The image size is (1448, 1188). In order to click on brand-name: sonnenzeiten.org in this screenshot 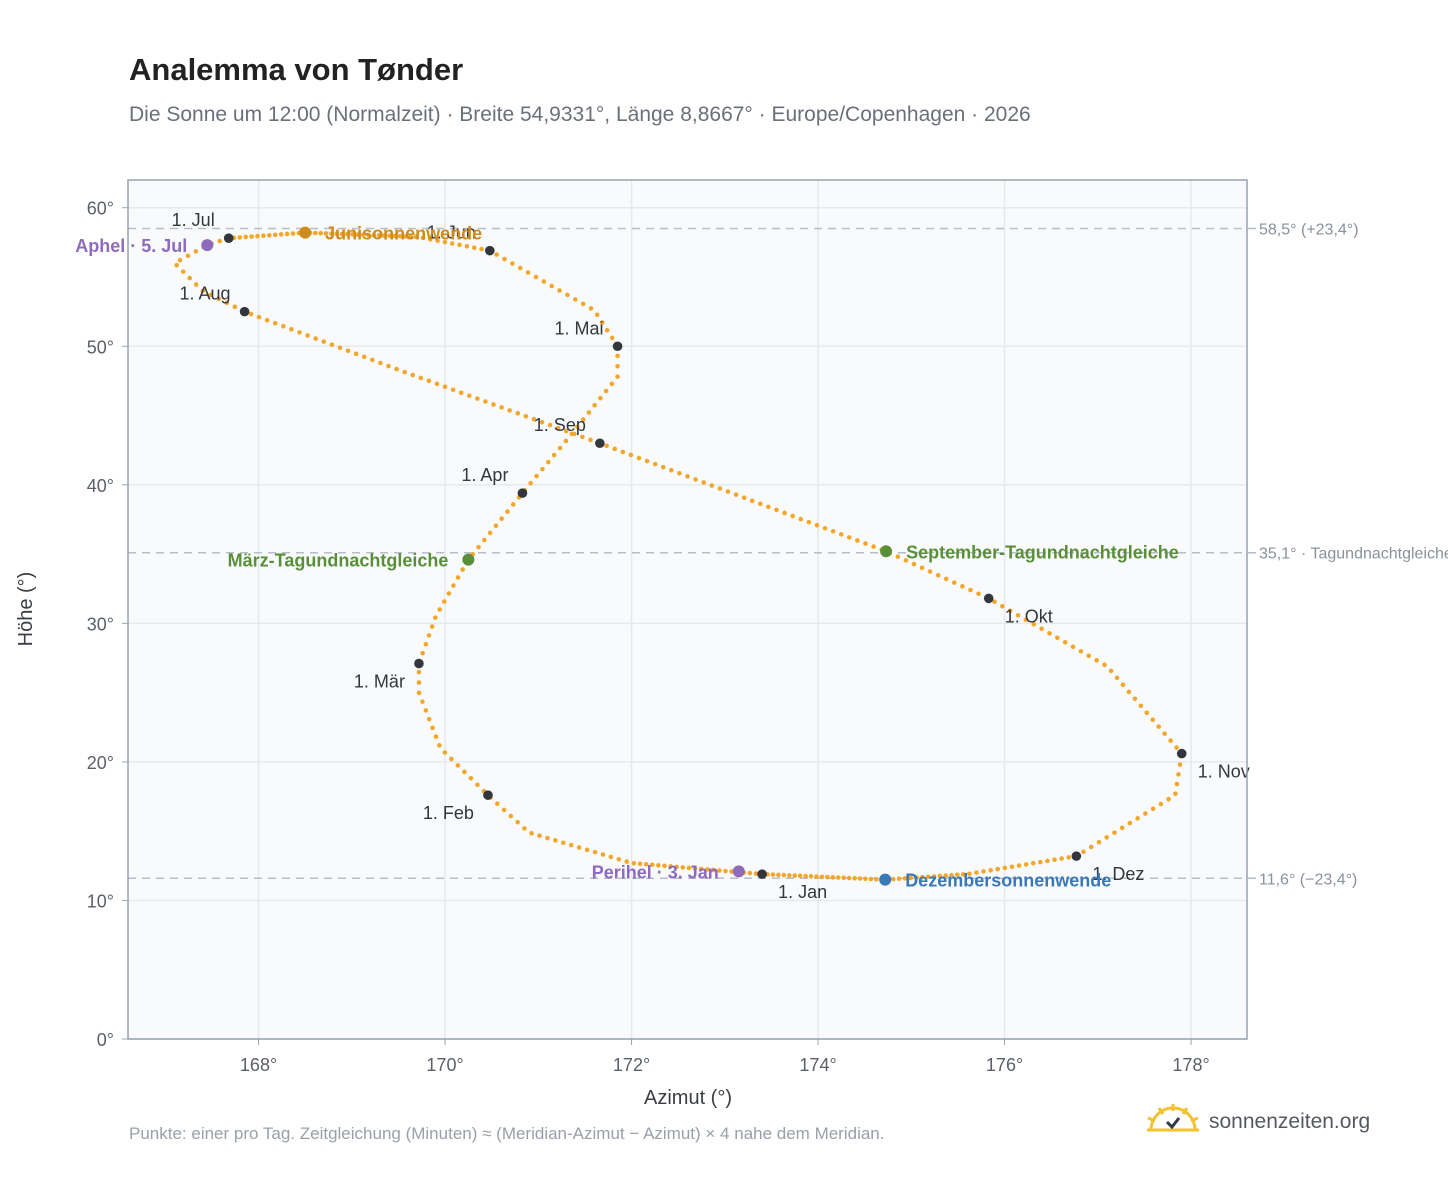, I will do `click(1290, 1121)`.